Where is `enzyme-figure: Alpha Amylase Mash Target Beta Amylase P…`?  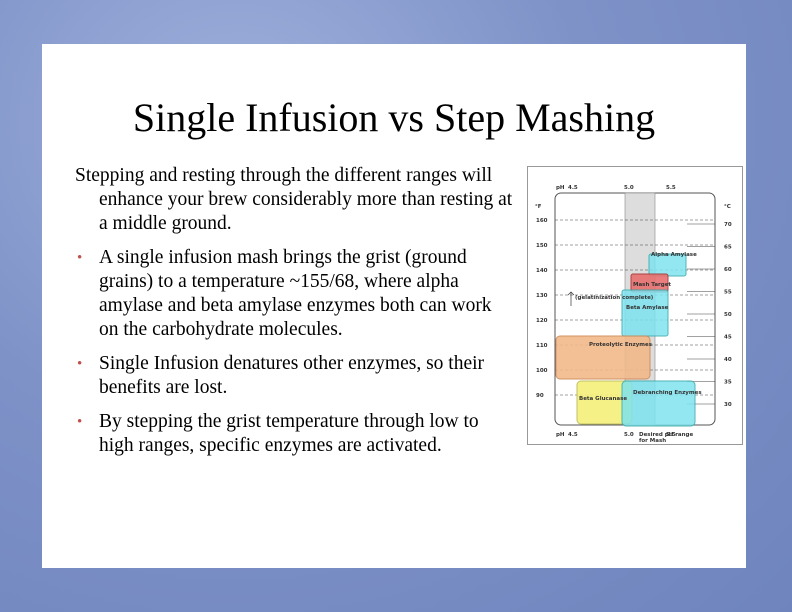 enzyme-figure: Alpha Amylase Mash Target Beta Amylase P… is located at coordinates (635, 305).